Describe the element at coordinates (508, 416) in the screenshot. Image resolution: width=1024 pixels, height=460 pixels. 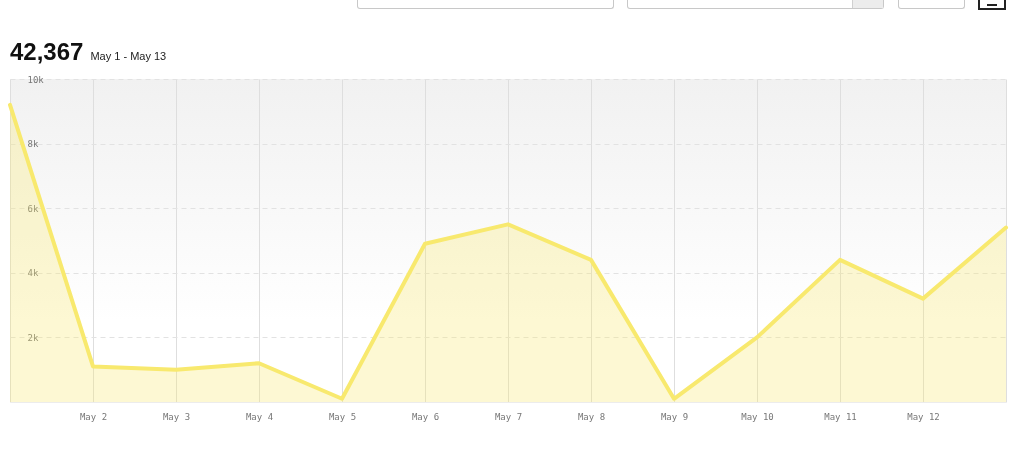
I see `x-tick-label: May 7` at that location.